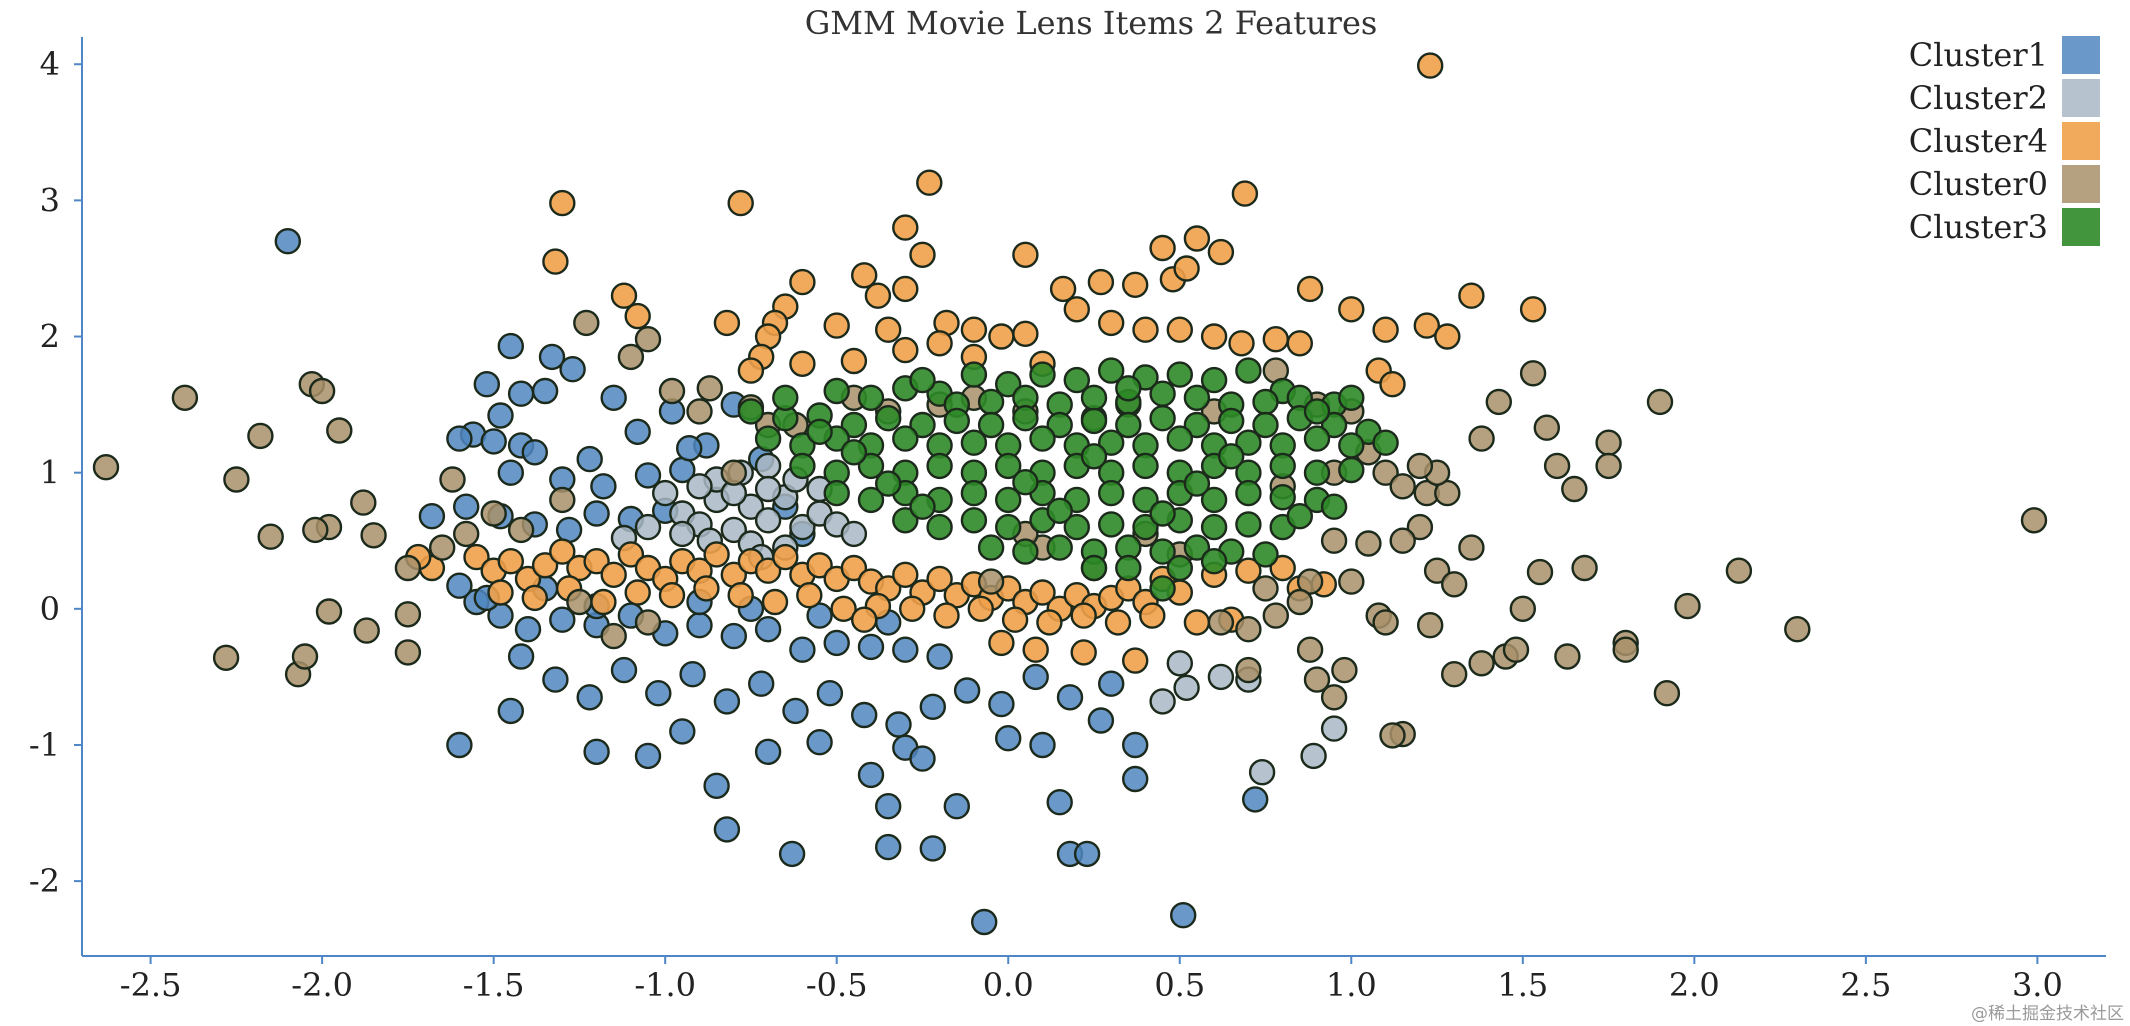  Describe the element at coordinates (1978, 98) in the screenshot. I see `legend-label: Cluster2` at that location.